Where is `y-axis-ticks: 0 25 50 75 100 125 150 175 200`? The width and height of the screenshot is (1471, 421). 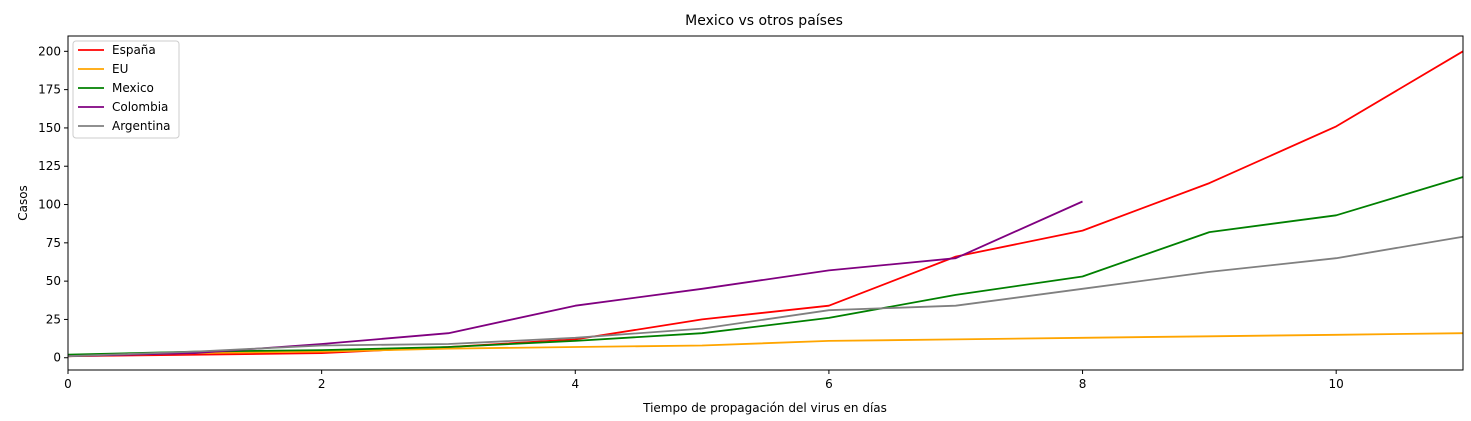 y-axis-ticks: 0 25 50 75 100 125 150 175 200 is located at coordinates (53, 204).